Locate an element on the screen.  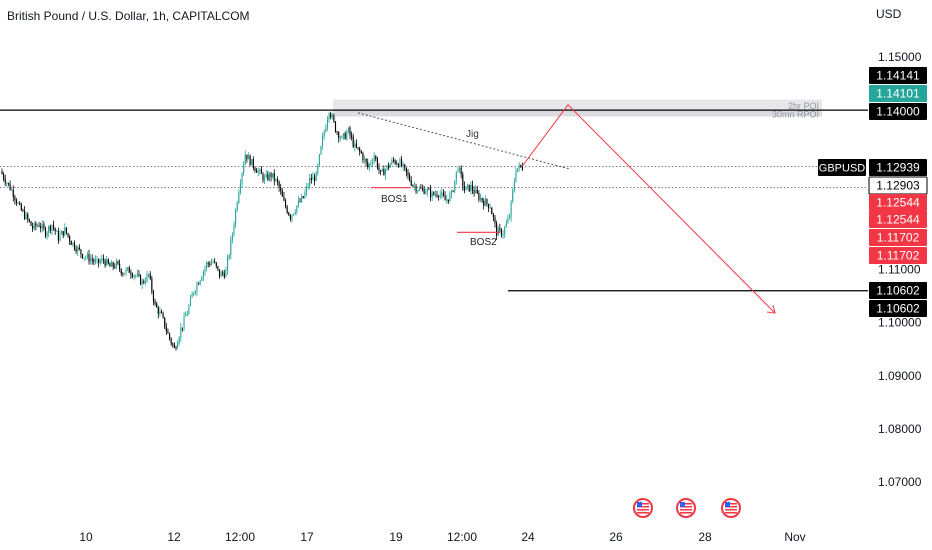
symbol-tag-label: GBPUSD is located at coordinates (842, 169).